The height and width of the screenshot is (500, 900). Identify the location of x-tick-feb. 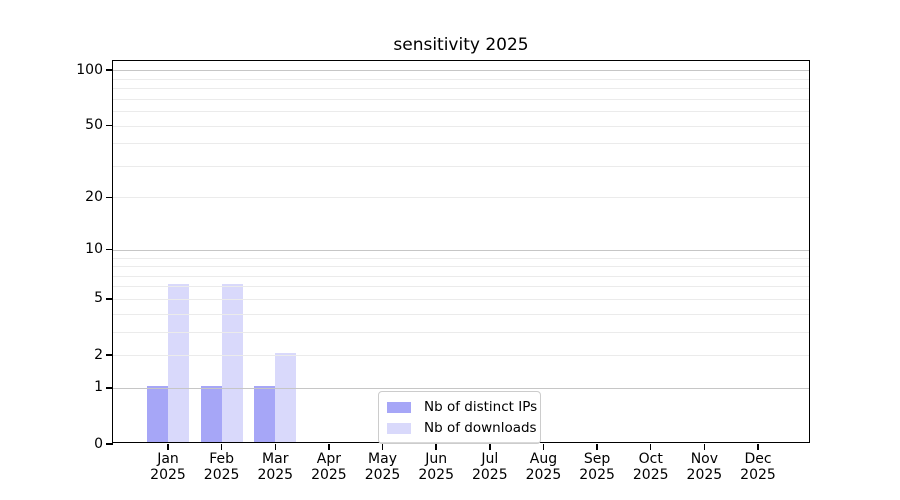
(221, 447).